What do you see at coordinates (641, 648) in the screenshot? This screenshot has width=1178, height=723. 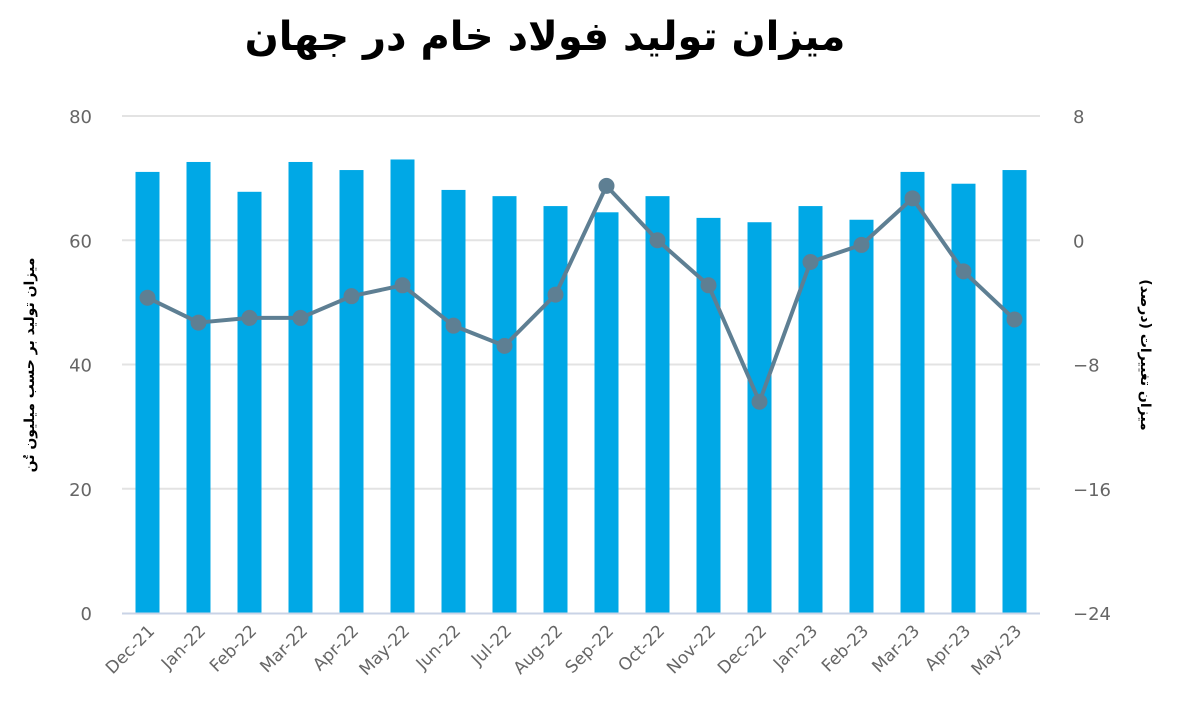 I see `x-axis-tick-label: Oct-22` at bounding box center [641, 648].